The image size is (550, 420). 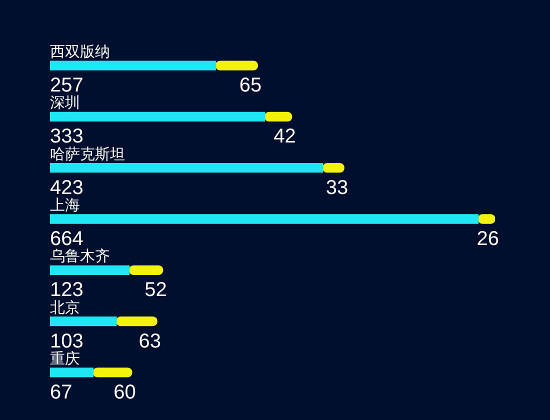 I want to click on y-tick-label: 北京, so click(x=65, y=307).